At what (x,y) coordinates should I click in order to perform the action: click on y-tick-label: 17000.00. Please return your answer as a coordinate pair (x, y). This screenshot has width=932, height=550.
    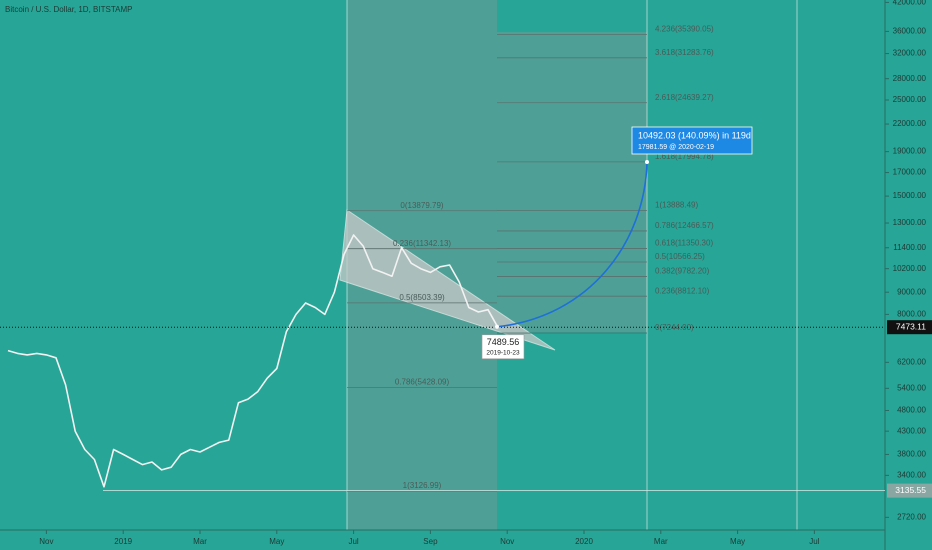
    Looking at the image, I should click on (910, 172).